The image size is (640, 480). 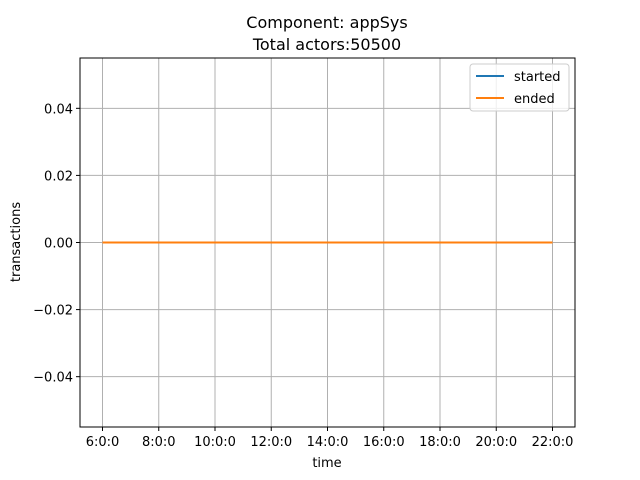 What do you see at coordinates (53, 378) in the screenshot?
I see `y-tick-label: −0.04` at bounding box center [53, 378].